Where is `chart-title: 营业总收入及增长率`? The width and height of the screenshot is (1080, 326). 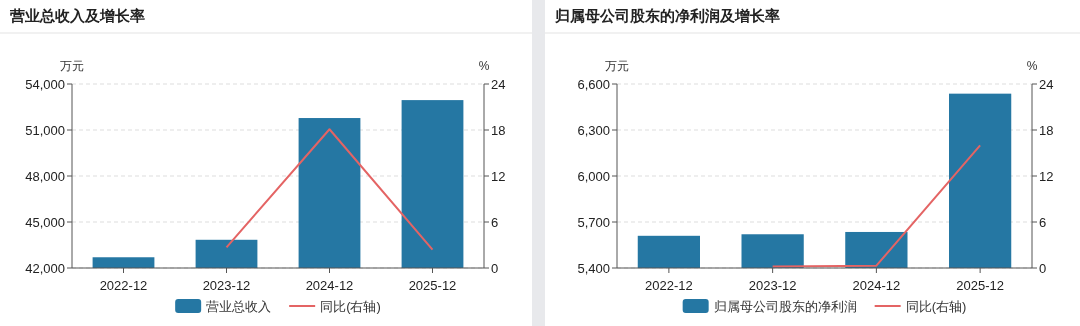 chart-title: 营业总收入及增长率 is located at coordinates (77, 15).